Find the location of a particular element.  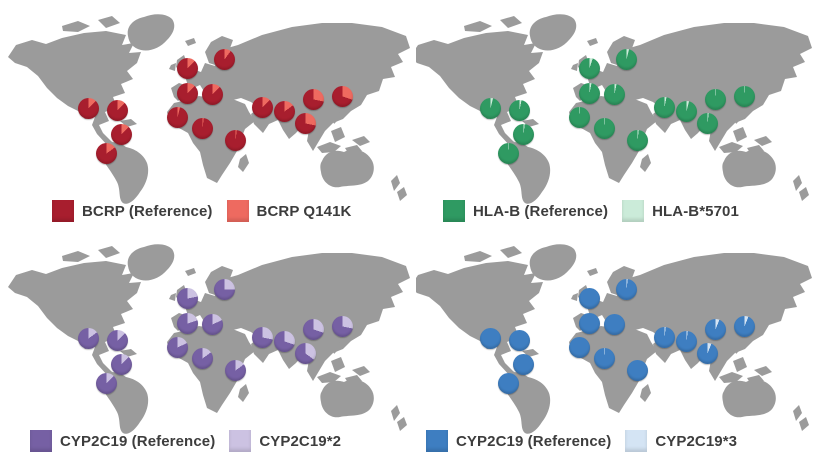

legend-item-variant: CYP2C19*3 is located at coordinates (681, 441).